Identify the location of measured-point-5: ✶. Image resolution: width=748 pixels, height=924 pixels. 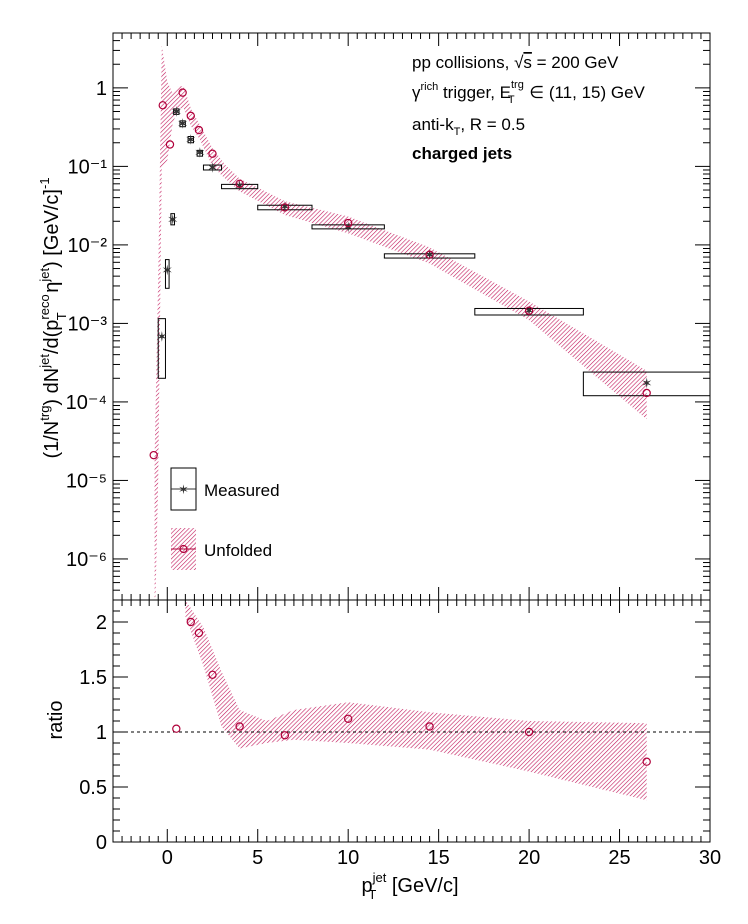
(191, 141).